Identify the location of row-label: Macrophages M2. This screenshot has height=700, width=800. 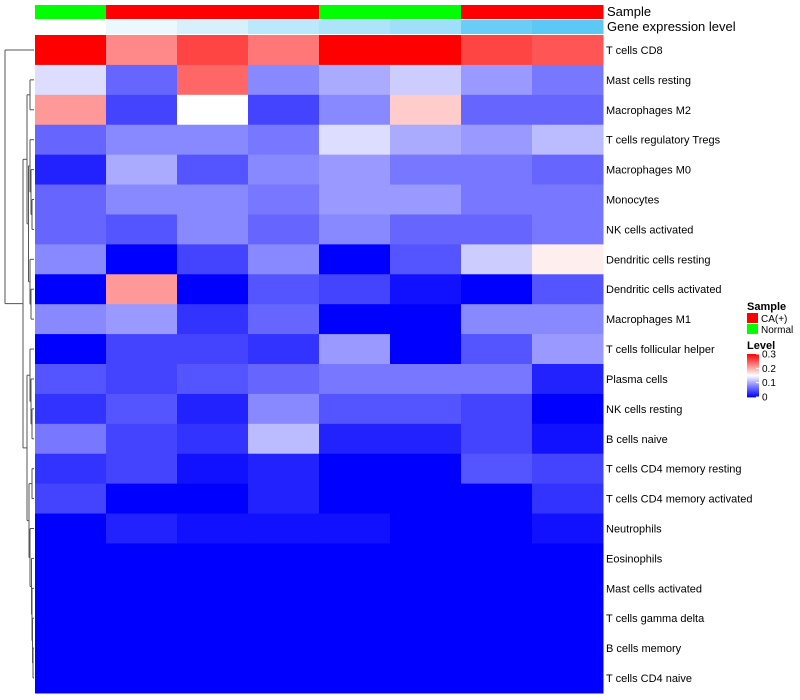
(648, 111).